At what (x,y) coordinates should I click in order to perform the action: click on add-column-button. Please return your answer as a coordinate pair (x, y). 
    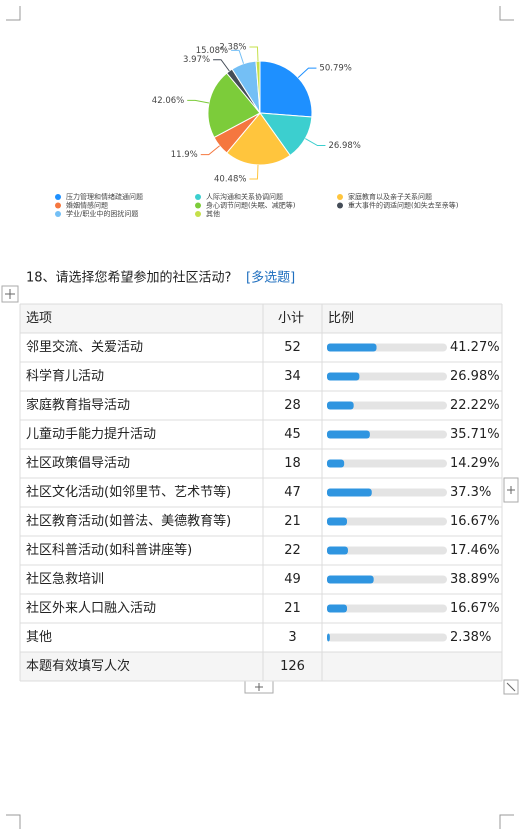
    Looking at the image, I should click on (511, 490).